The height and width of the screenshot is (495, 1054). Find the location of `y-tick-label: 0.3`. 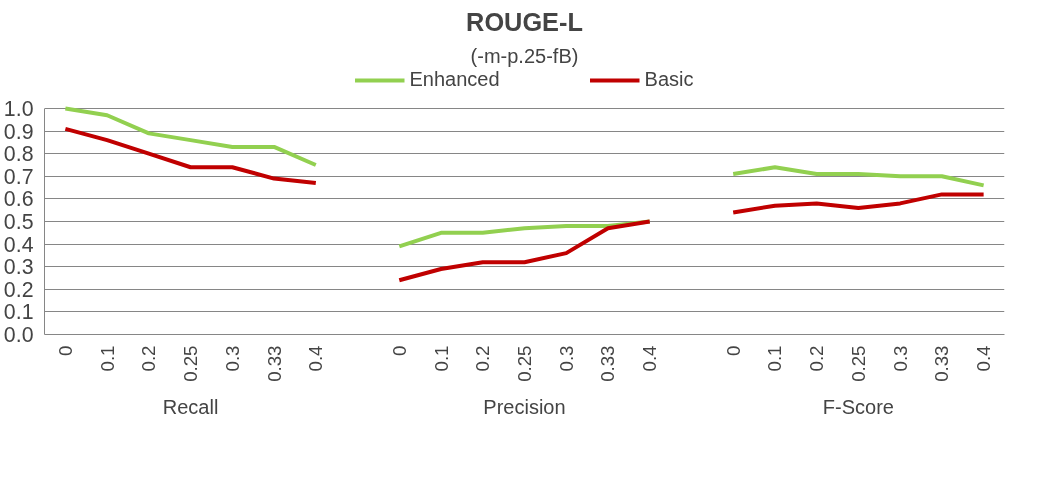

y-tick-label: 0.3 is located at coordinates (18, 267).